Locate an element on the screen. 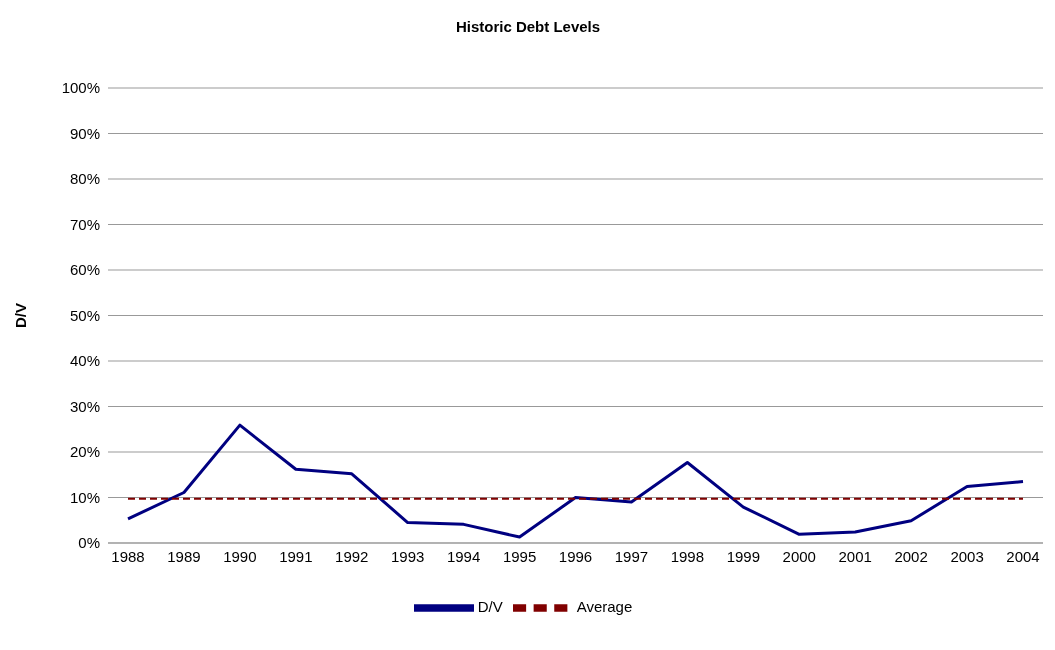 The width and height of the screenshot is (1055, 650). chart-title: Historic Debt Levels is located at coordinates (528, 27).